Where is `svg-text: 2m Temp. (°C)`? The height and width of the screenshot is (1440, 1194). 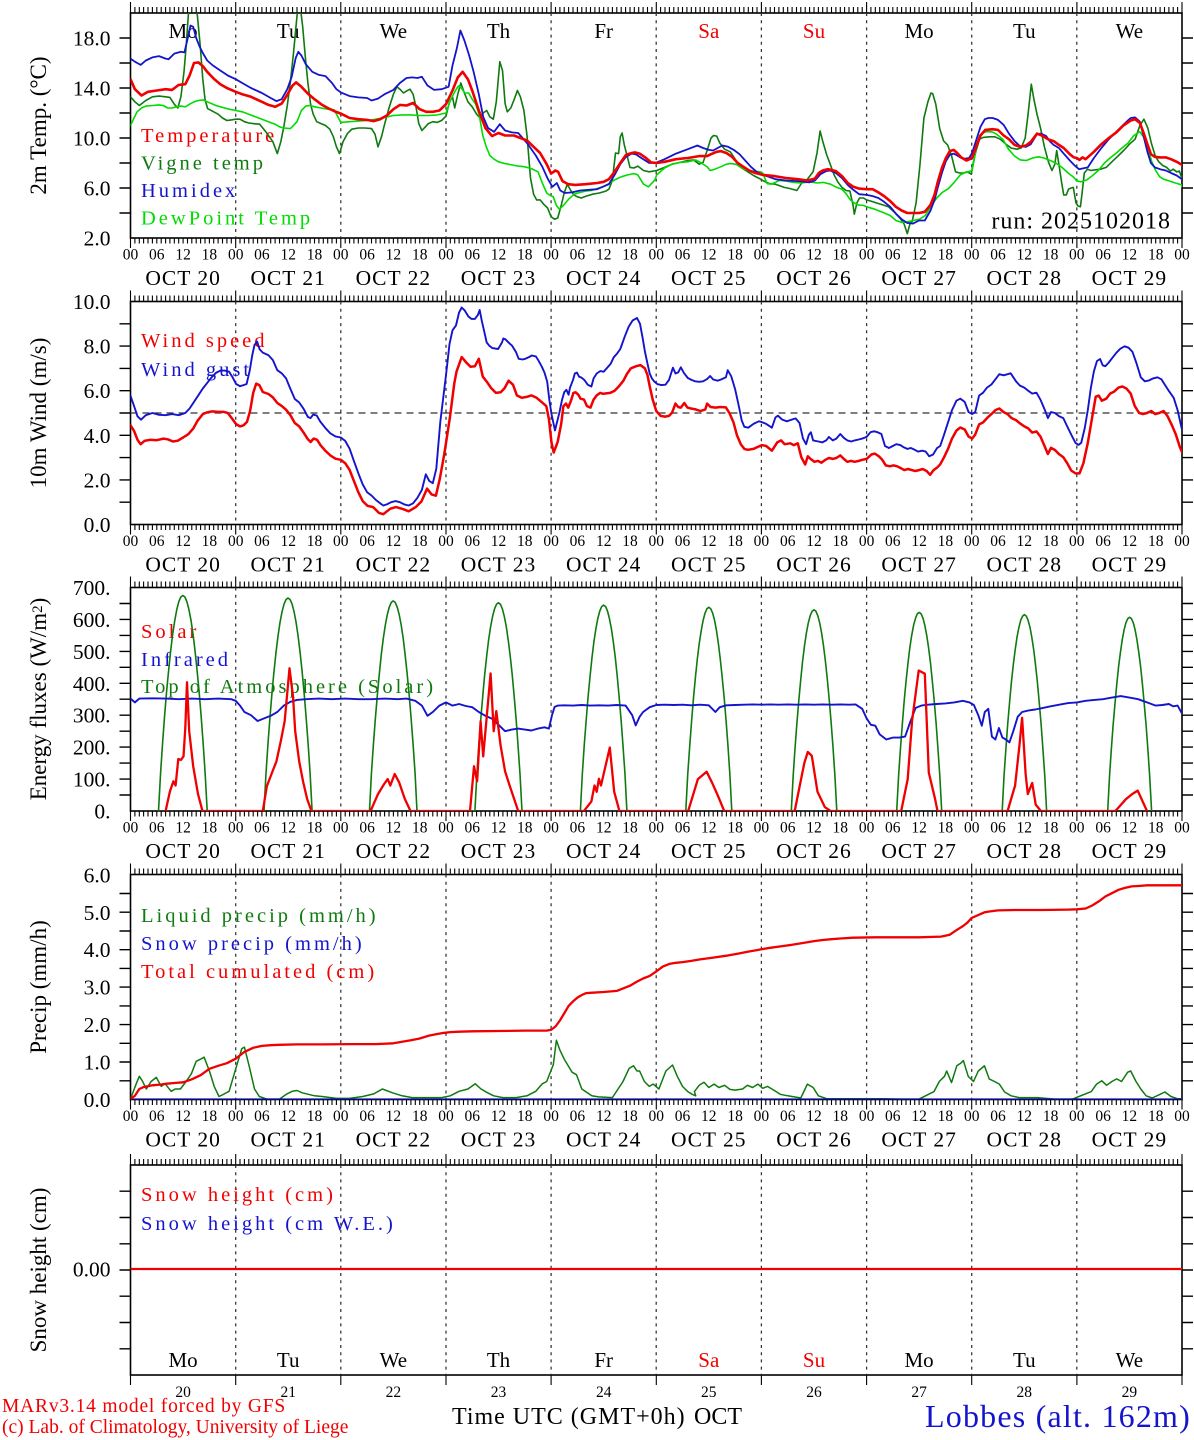
svg-text: 2m Temp. (°C) is located at coordinates (38, 125).